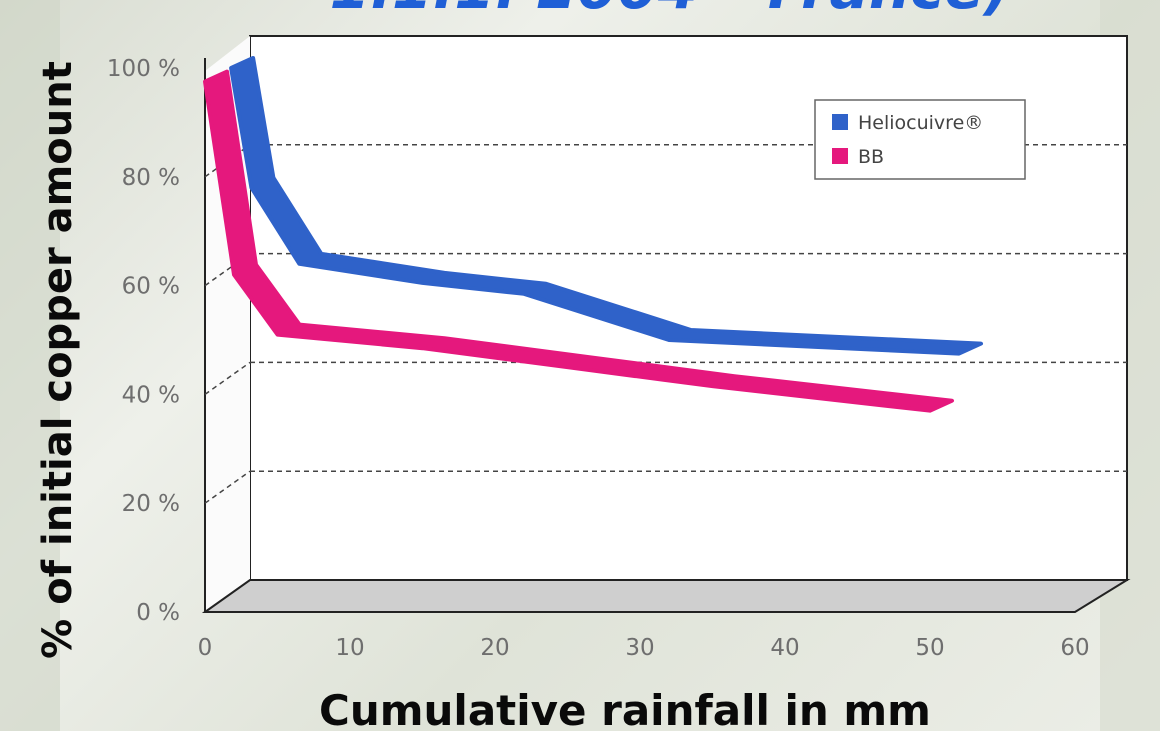 The height and width of the screenshot is (731, 1160). I want to click on y-tick-label: 100 %, so click(143, 69).